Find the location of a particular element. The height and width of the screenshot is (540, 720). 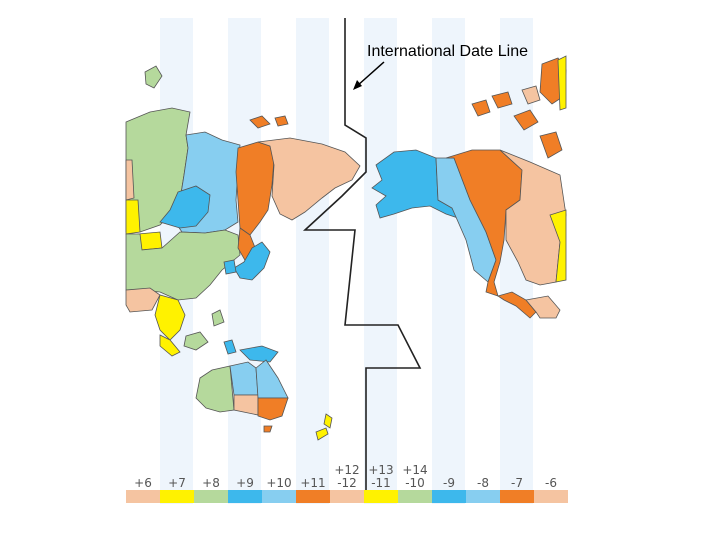

asian-islands is located at coordinates (216, 214).